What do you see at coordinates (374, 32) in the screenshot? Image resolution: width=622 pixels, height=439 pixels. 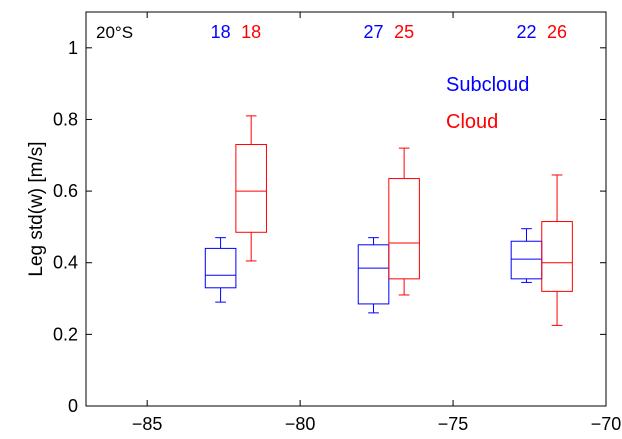 I see `sample-count-label: 27` at bounding box center [374, 32].